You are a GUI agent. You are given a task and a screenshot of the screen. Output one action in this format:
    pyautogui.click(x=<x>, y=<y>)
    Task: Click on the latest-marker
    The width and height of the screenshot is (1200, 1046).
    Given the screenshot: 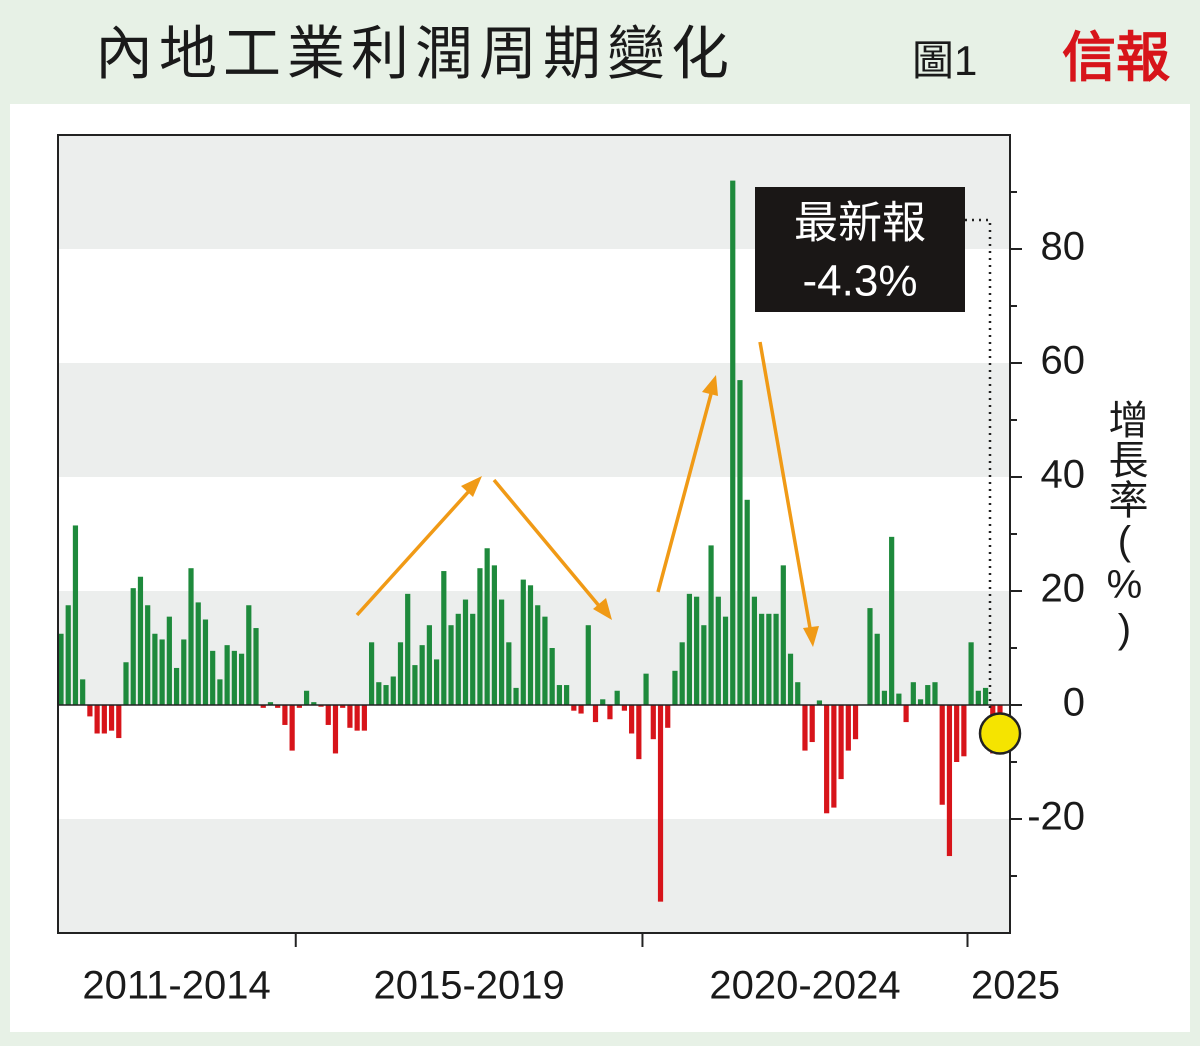 What is the action you would take?
    pyautogui.click(x=1000, y=733)
    